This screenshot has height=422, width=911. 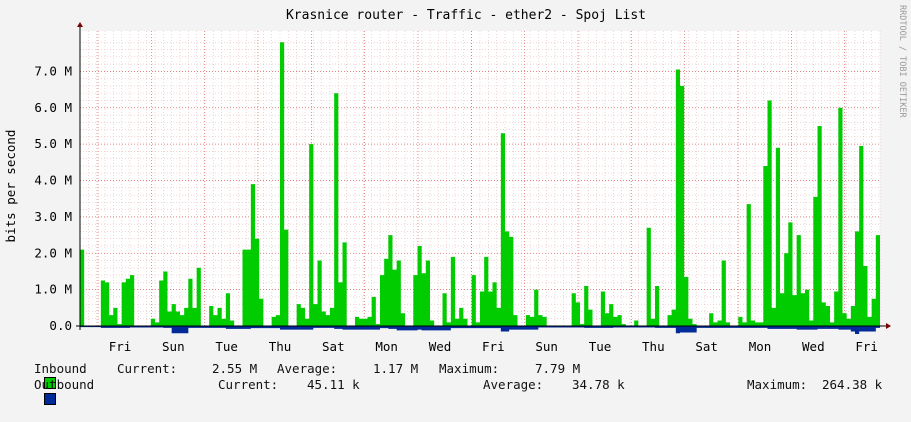 What do you see at coordinates (147, 368) in the screenshot?
I see `legend-inbound-current-label: Current:` at bounding box center [147, 368].